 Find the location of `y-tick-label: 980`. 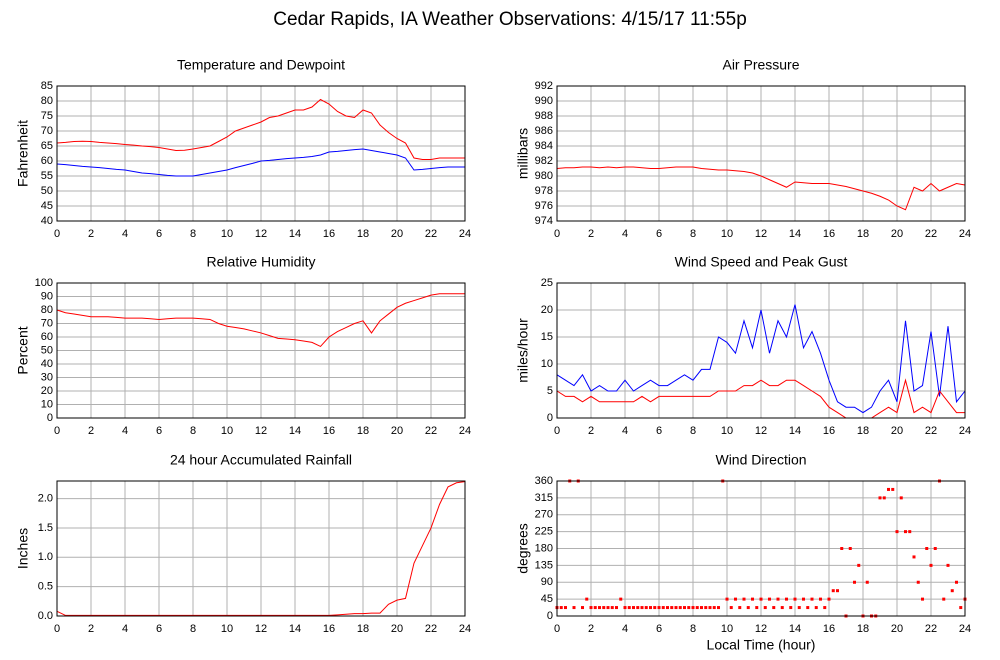

y-tick-label: 980 is located at coordinates (544, 176).